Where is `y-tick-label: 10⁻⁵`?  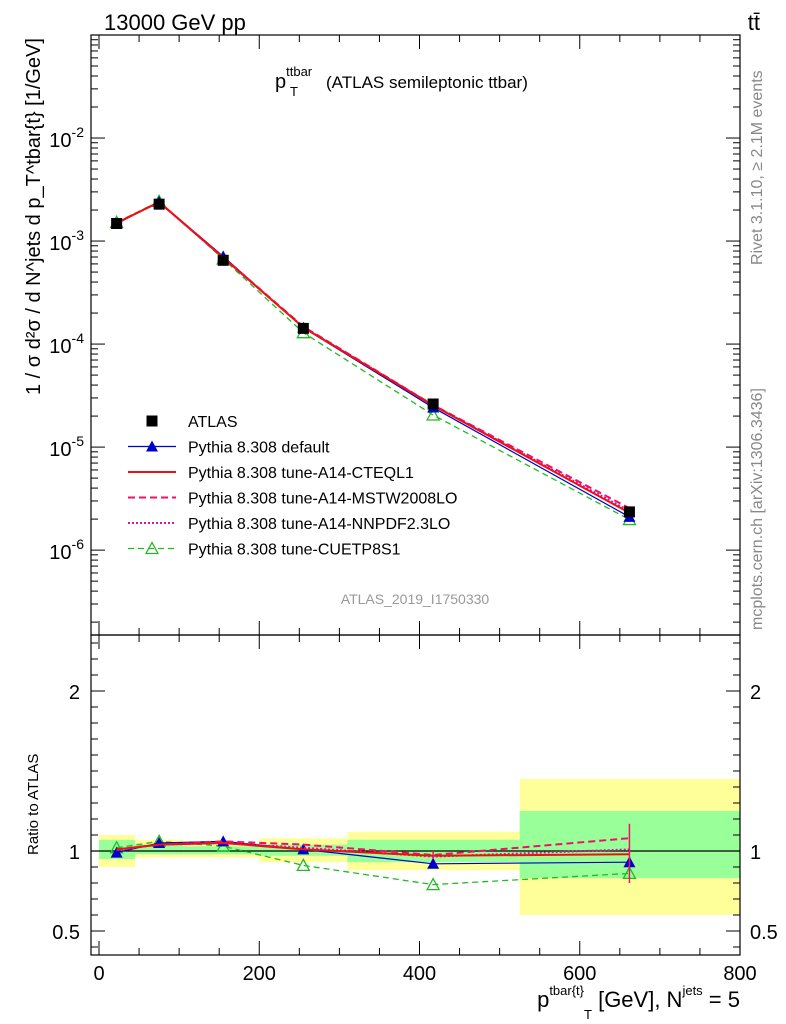 y-tick-label: 10⁻⁵ is located at coordinates (66, 447).